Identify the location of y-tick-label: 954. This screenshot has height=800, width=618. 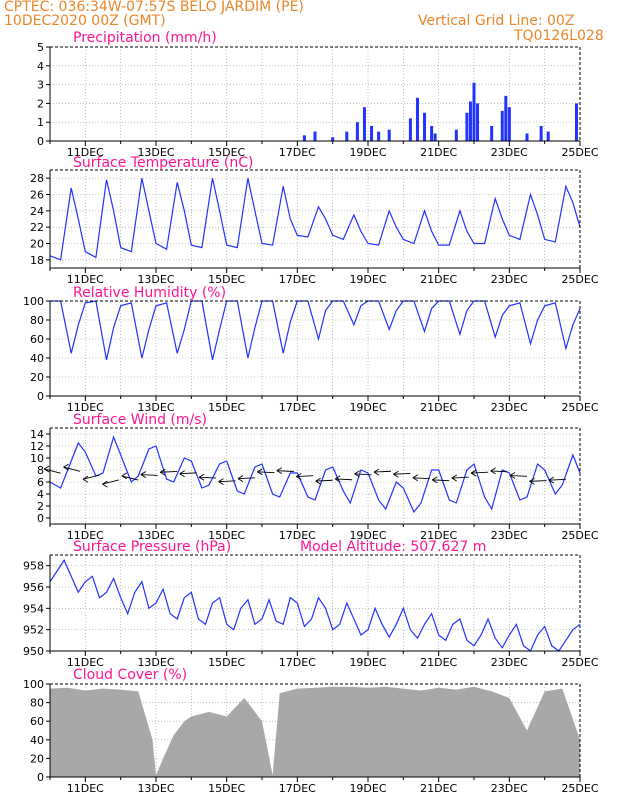
(33, 608).